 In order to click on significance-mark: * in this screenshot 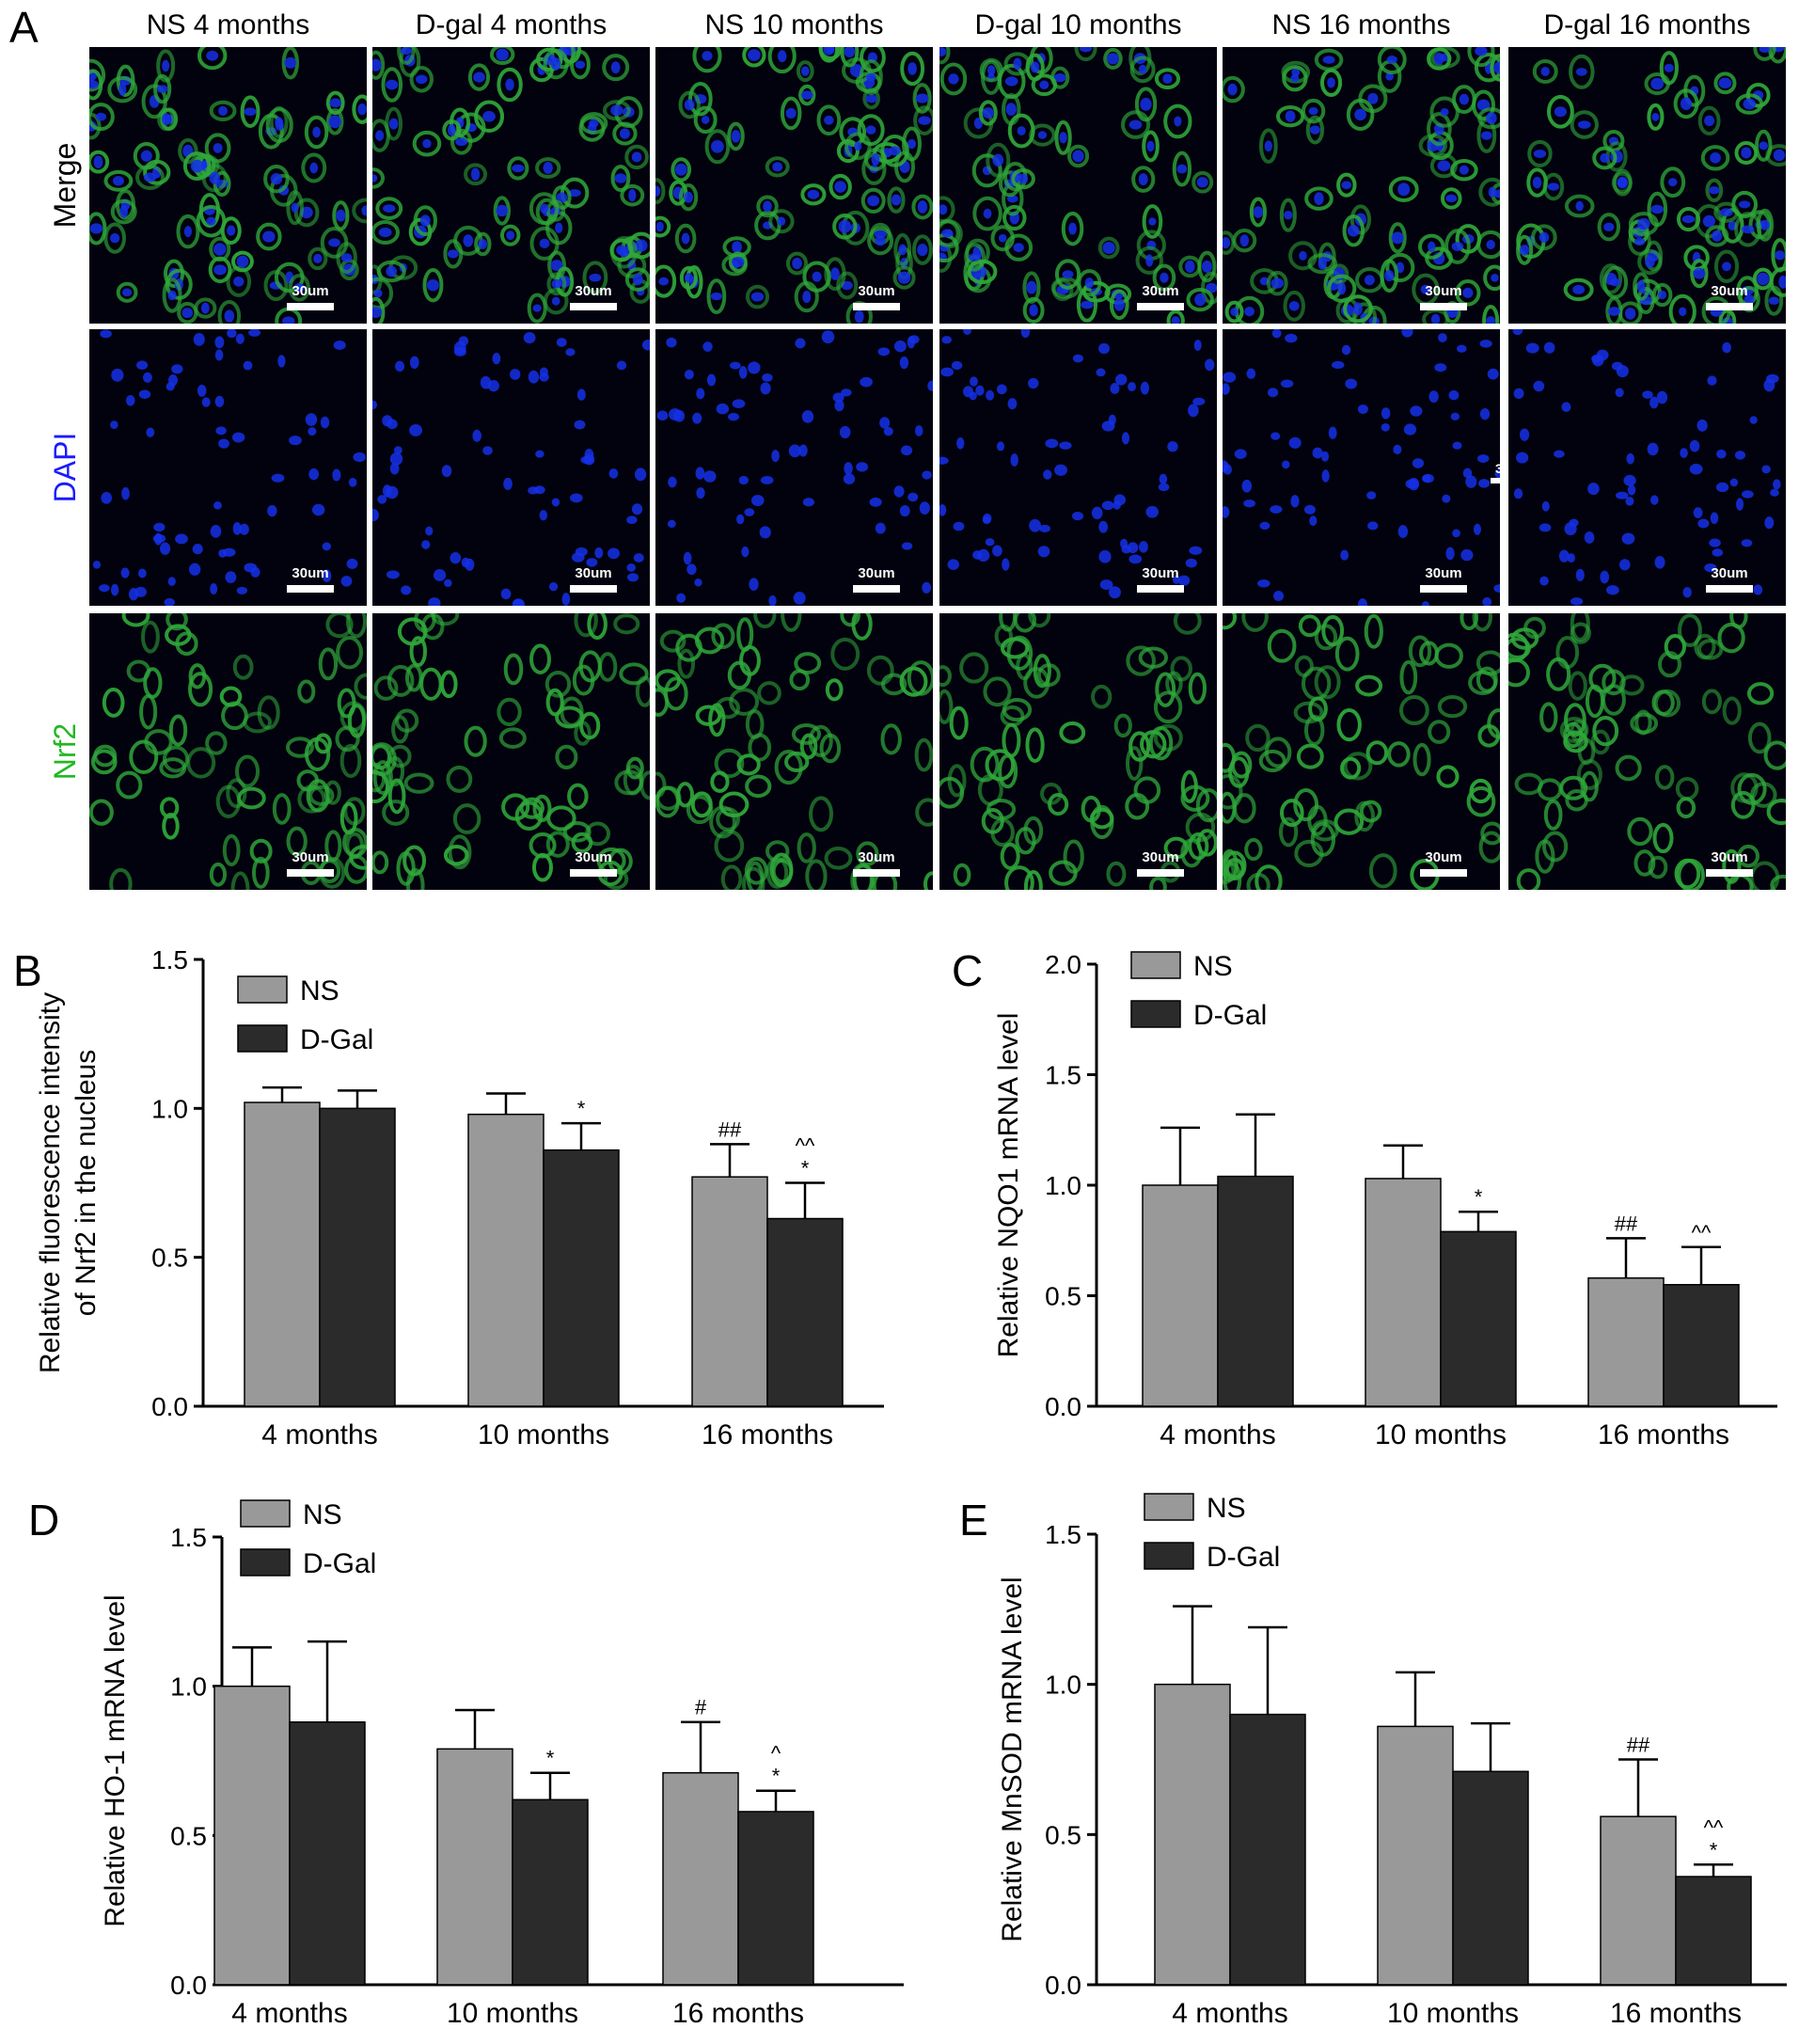, I will do `click(1479, 1197)`.